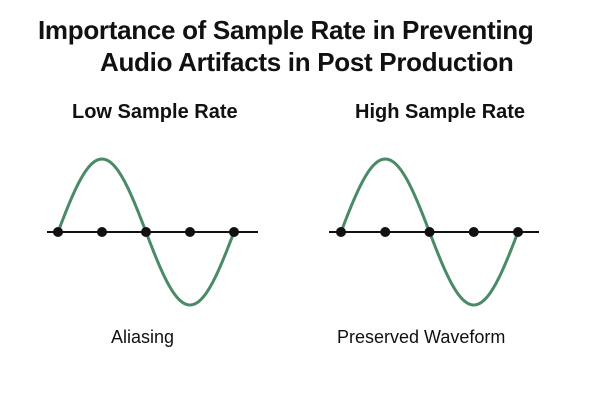 The height and width of the screenshot is (400, 600). I want to click on low-sample-rate-heading: Low Sample Rate, so click(155, 112).